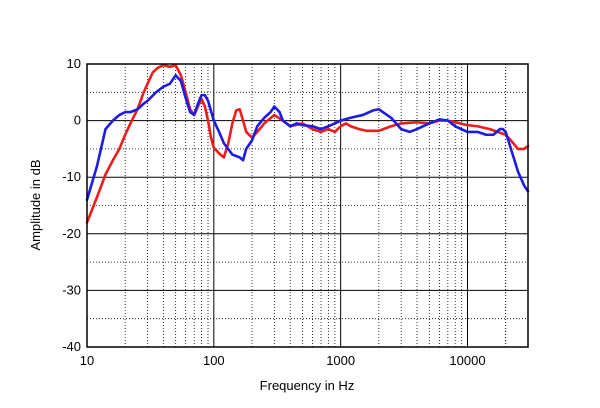 The height and width of the screenshot is (408, 600). Describe the element at coordinates (467, 360) in the screenshot. I see `x-tick-label: 10000` at that location.